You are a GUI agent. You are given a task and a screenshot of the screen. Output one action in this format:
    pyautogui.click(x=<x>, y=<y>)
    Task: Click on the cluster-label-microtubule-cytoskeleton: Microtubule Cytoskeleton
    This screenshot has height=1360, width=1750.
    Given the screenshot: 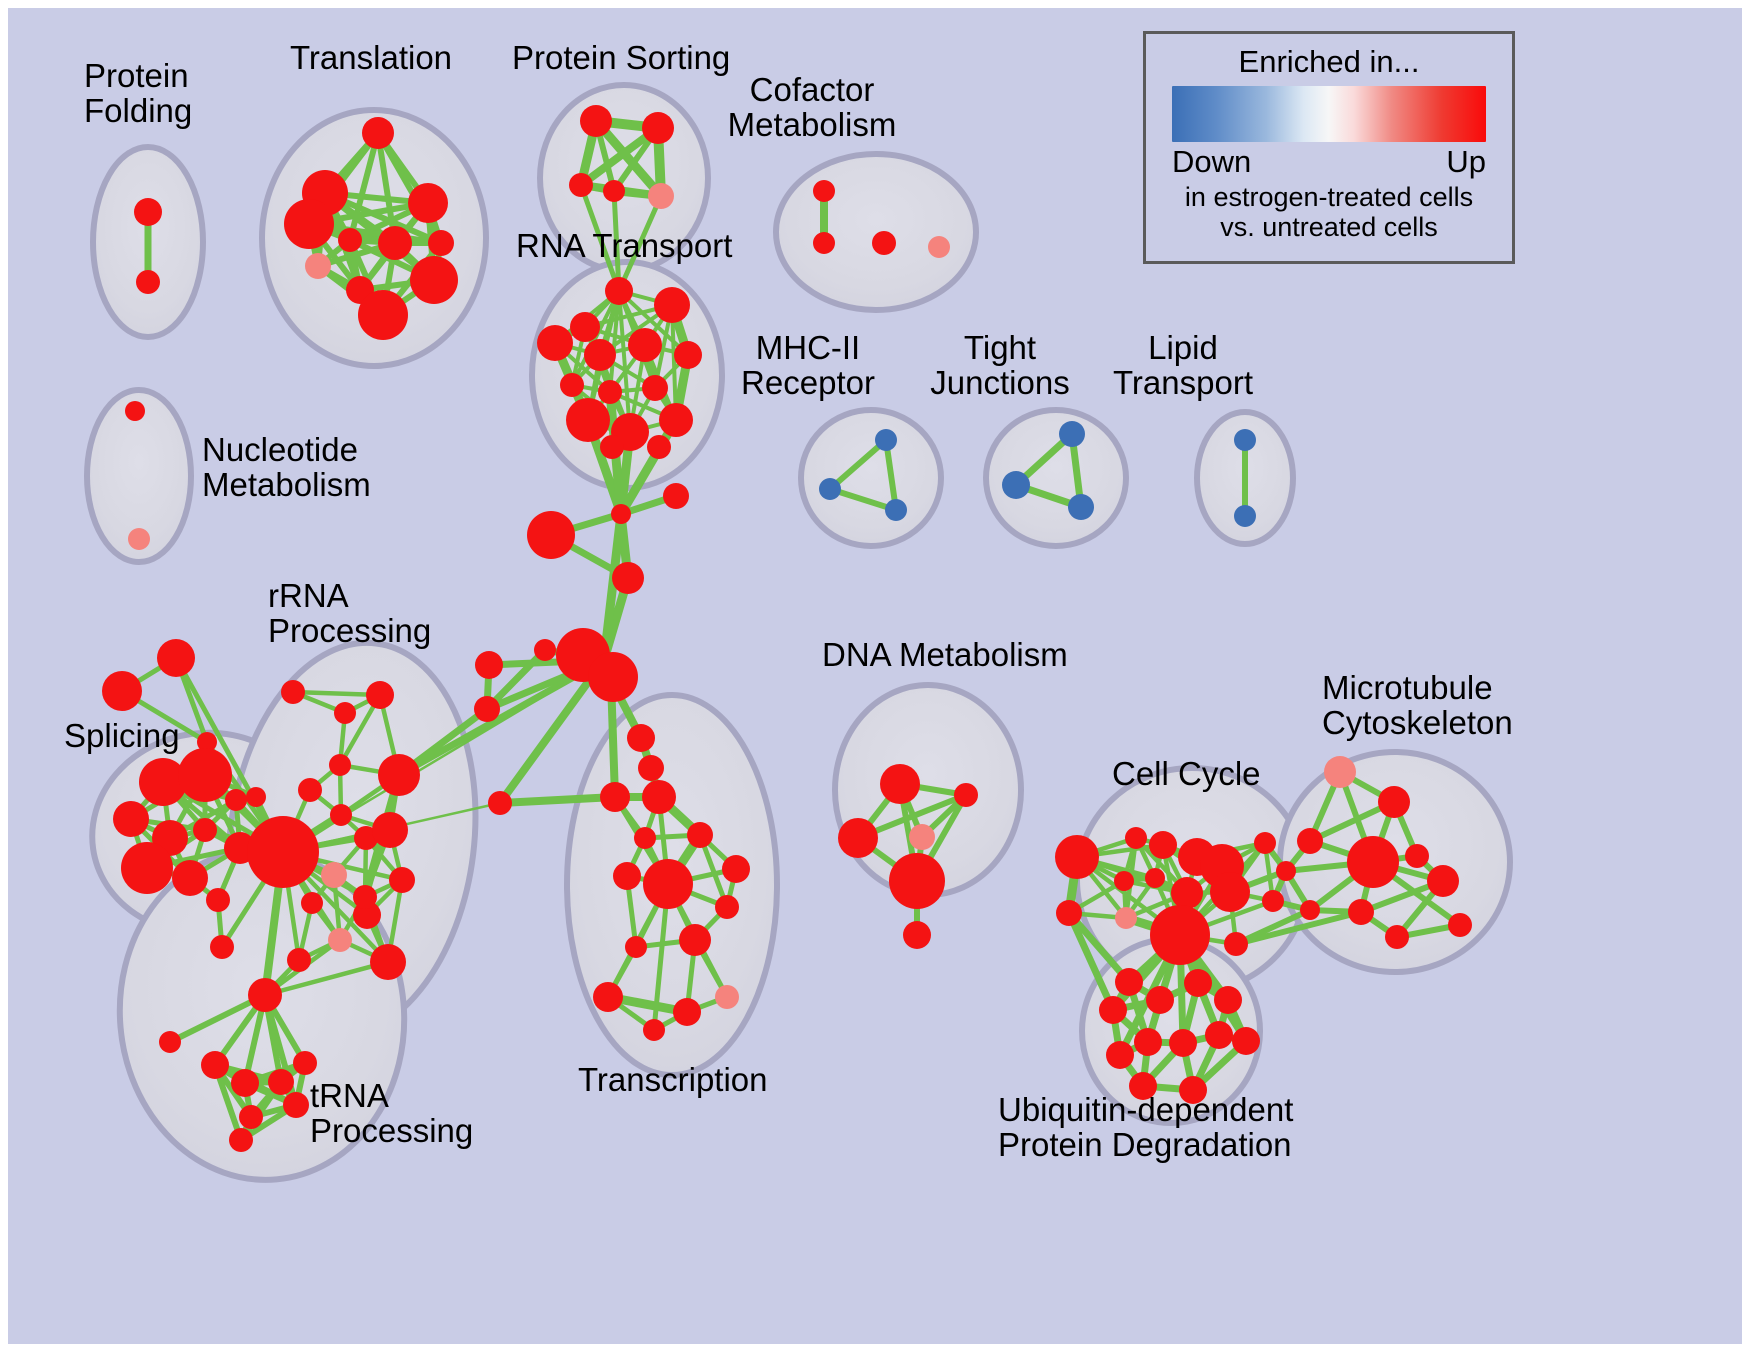 What is the action you would take?
    pyautogui.click(x=1417, y=705)
    